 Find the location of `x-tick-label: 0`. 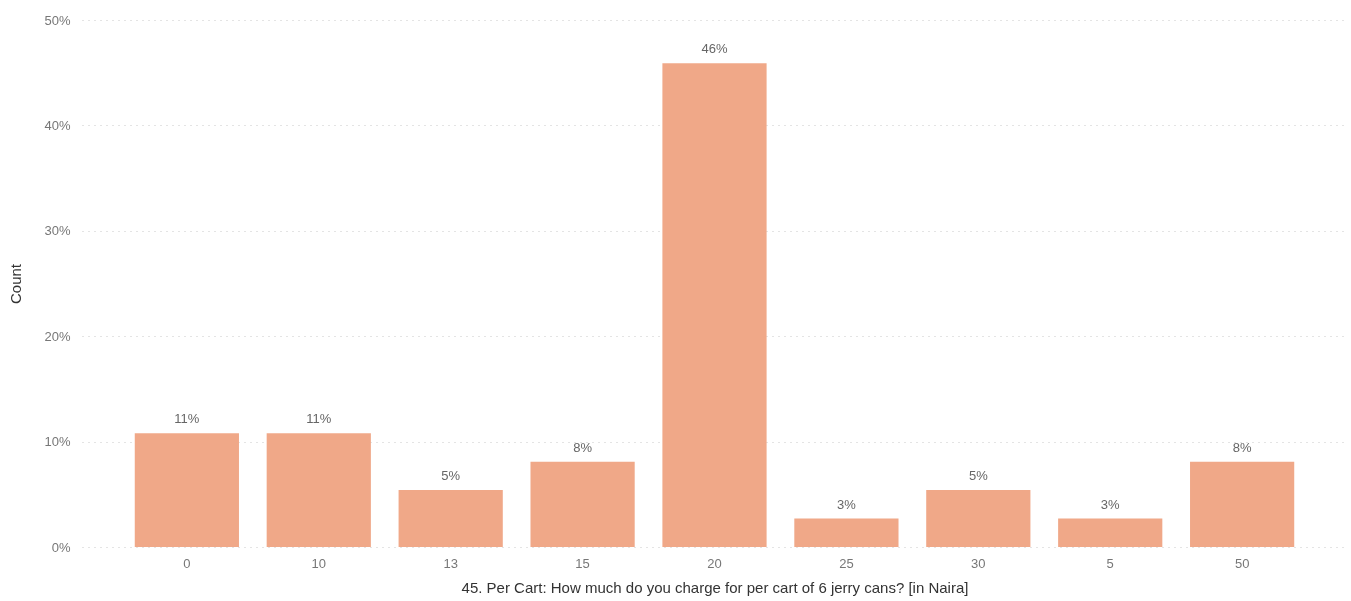

x-tick-label: 0 is located at coordinates (187, 563).